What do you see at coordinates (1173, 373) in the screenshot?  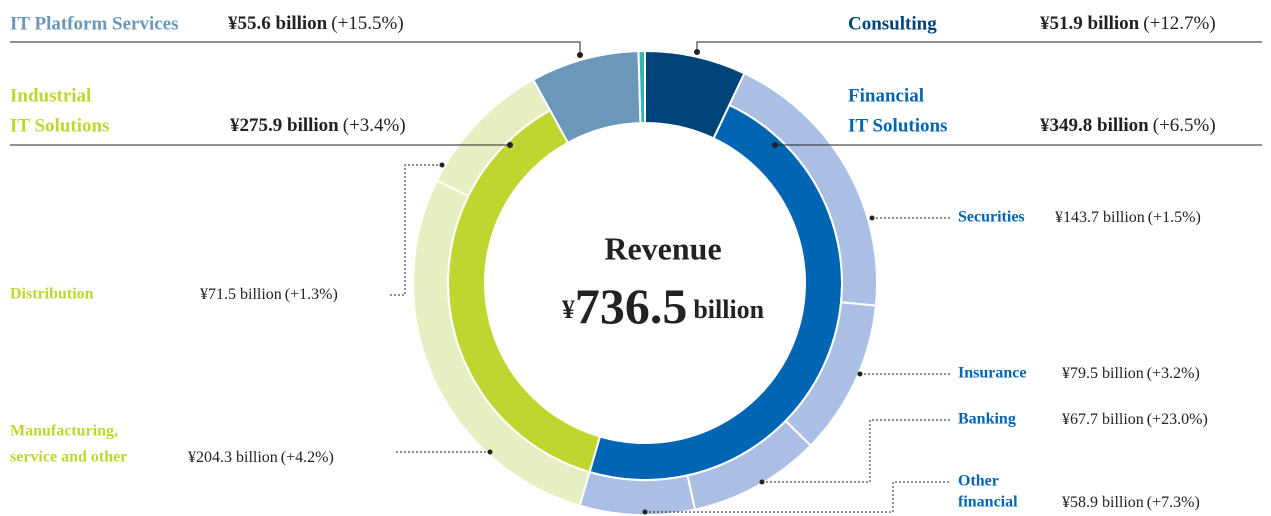 I see `change-label: (+3.2%)` at bounding box center [1173, 373].